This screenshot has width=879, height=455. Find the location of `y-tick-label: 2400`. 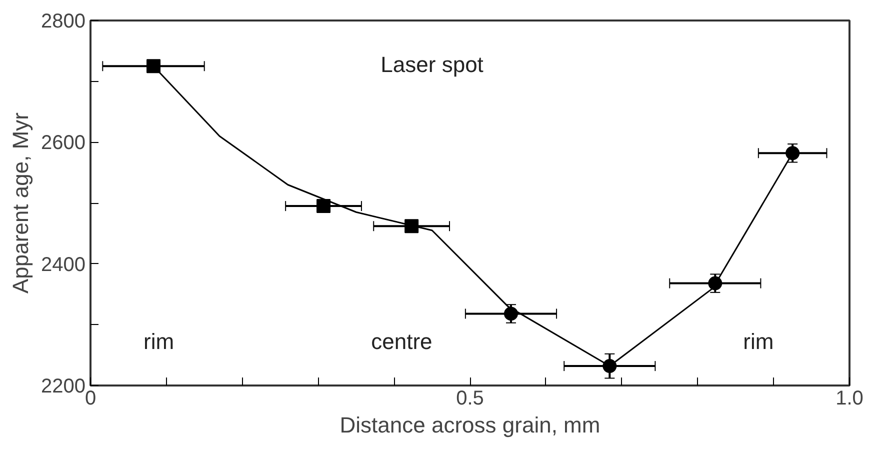

y-tick-label: 2400 is located at coordinates (63, 265).